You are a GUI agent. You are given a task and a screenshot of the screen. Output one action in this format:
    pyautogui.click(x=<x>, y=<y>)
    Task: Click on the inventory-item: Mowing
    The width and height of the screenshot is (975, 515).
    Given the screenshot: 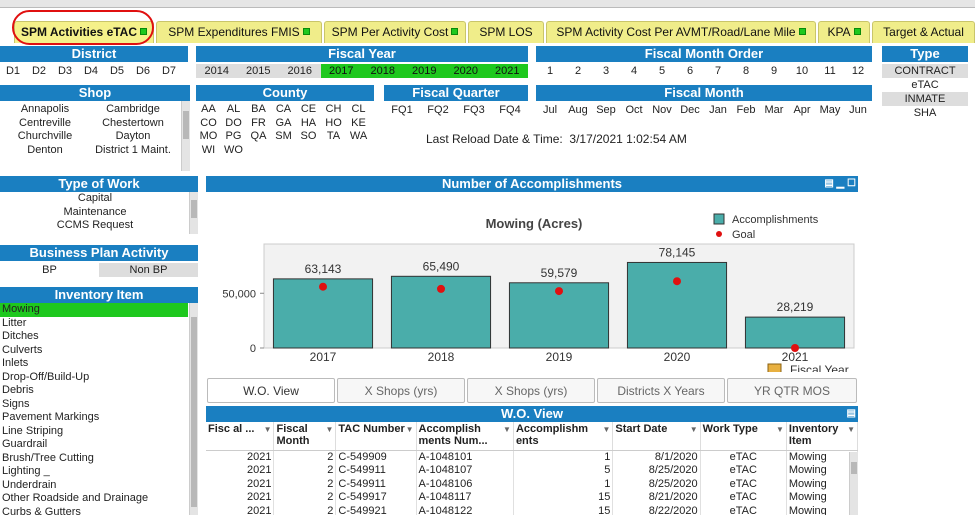 What is the action you would take?
    pyautogui.click(x=94, y=310)
    